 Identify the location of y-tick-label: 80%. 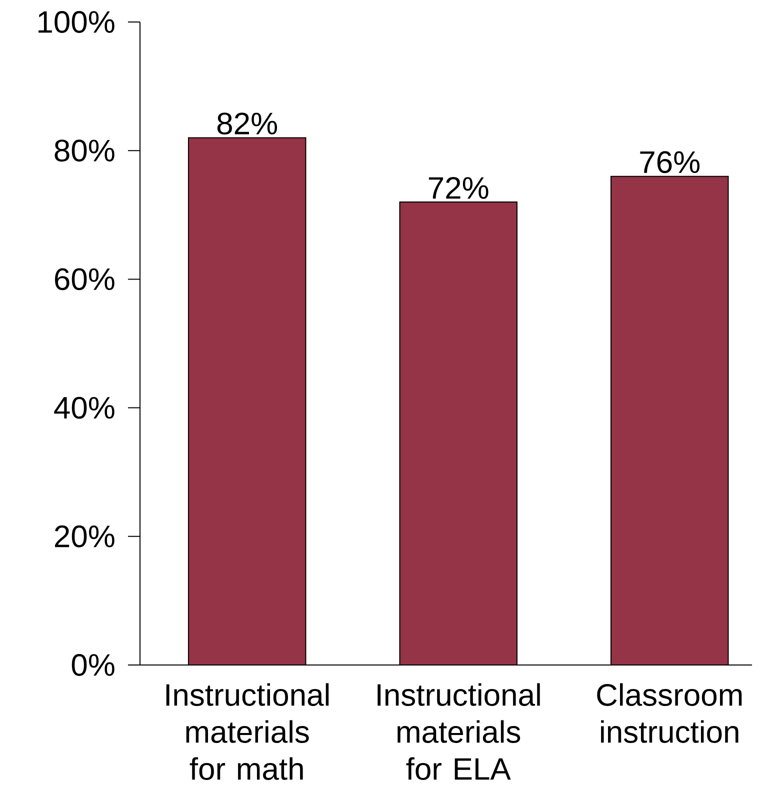
(84, 151).